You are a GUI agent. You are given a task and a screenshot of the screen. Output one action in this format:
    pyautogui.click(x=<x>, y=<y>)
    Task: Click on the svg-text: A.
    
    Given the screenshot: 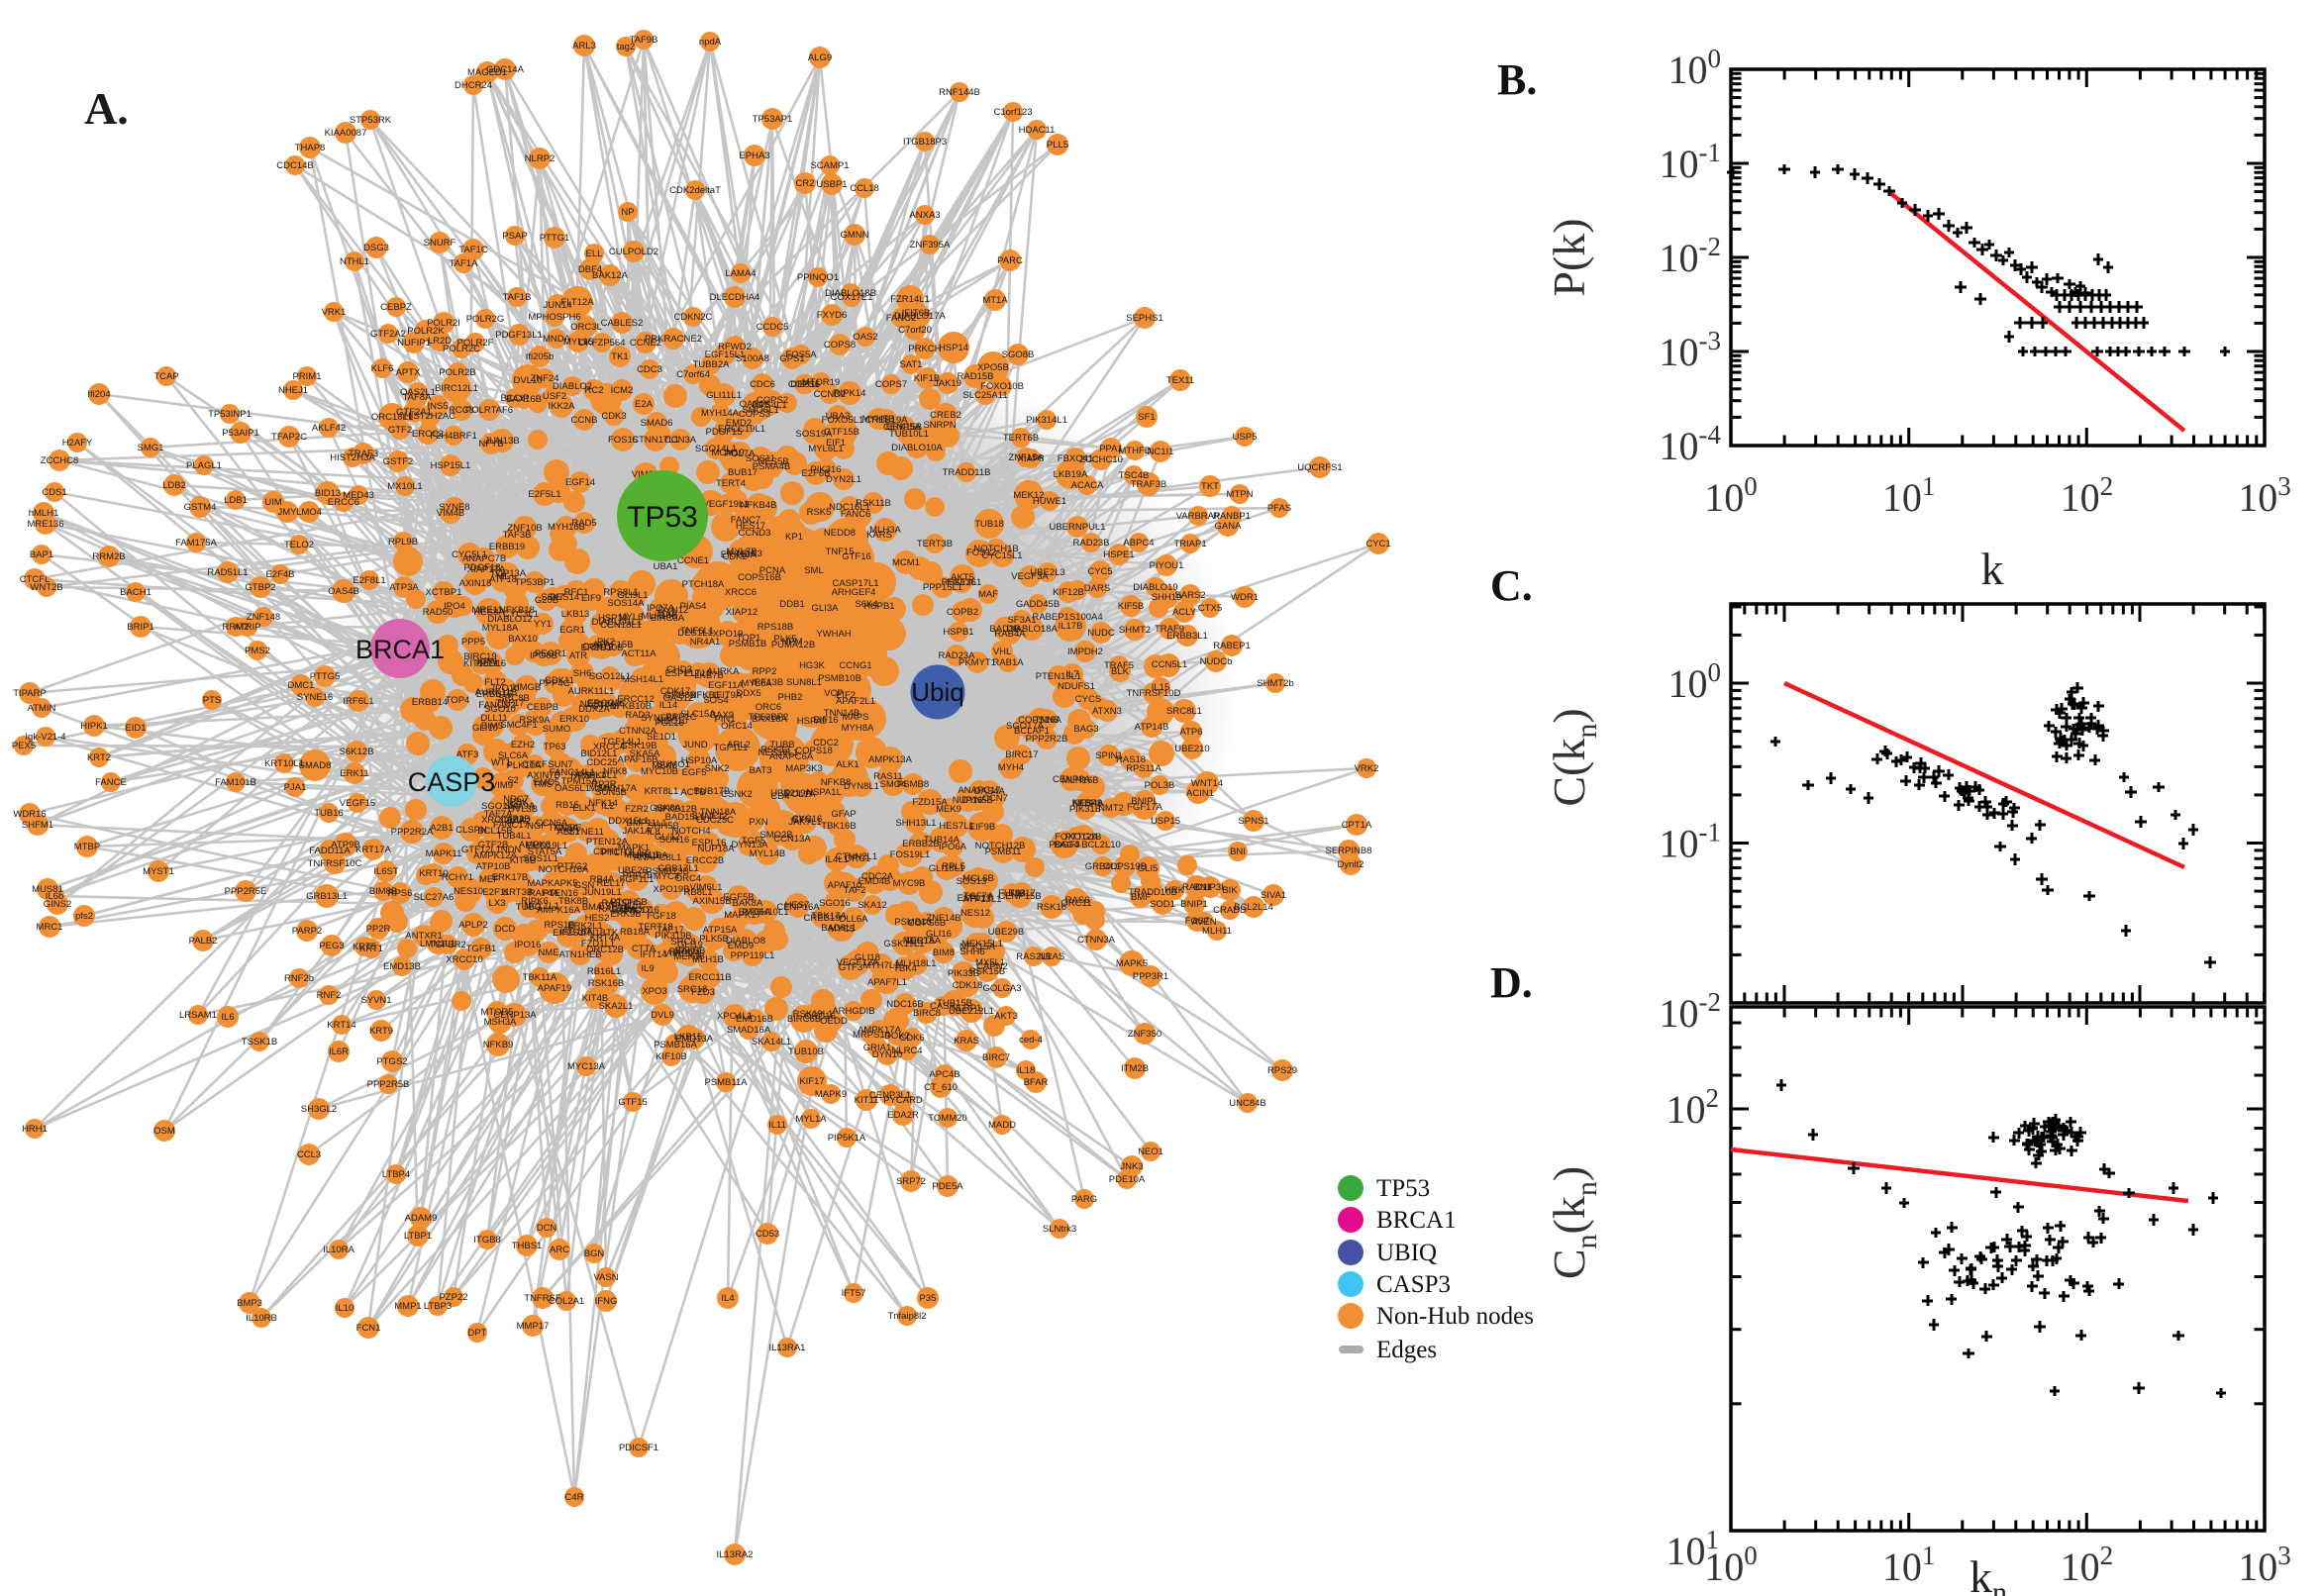 What is the action you would take?
    pyautogui.click(x=107, y=108)
    